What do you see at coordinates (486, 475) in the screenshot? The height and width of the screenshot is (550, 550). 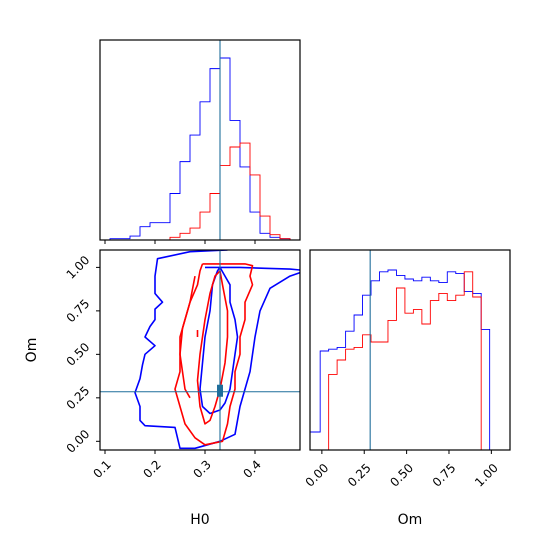 I see `om-marginal-tick-label-4: 1.00` at bounding box center [486, 475].